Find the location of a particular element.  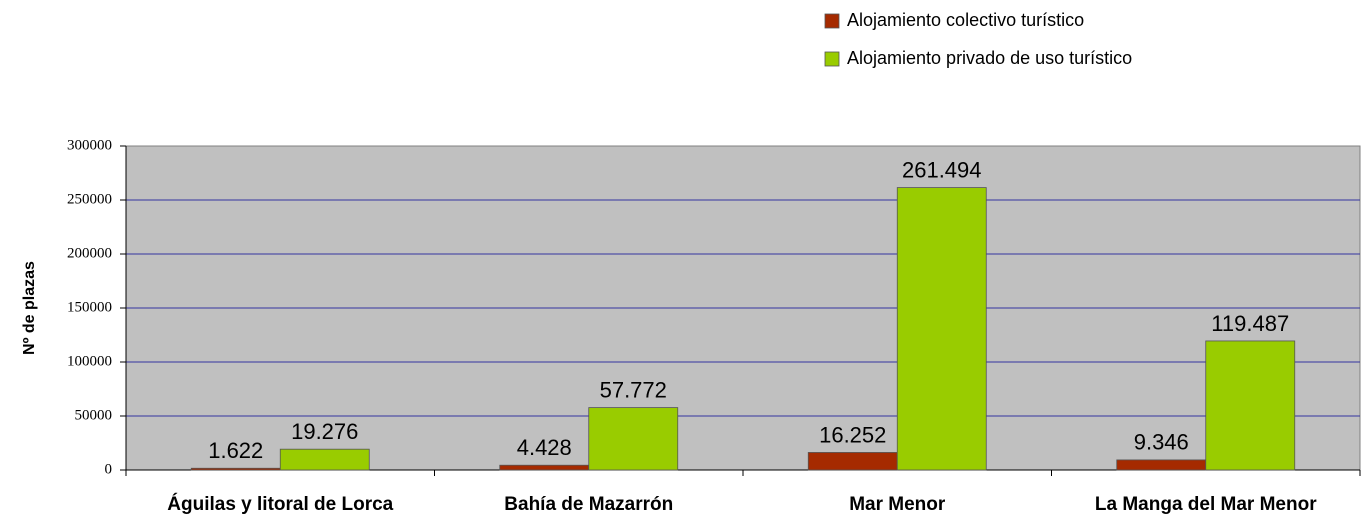

x-tick-label: Águilas y litoral de Lorca is located at coordinates (280, 504).